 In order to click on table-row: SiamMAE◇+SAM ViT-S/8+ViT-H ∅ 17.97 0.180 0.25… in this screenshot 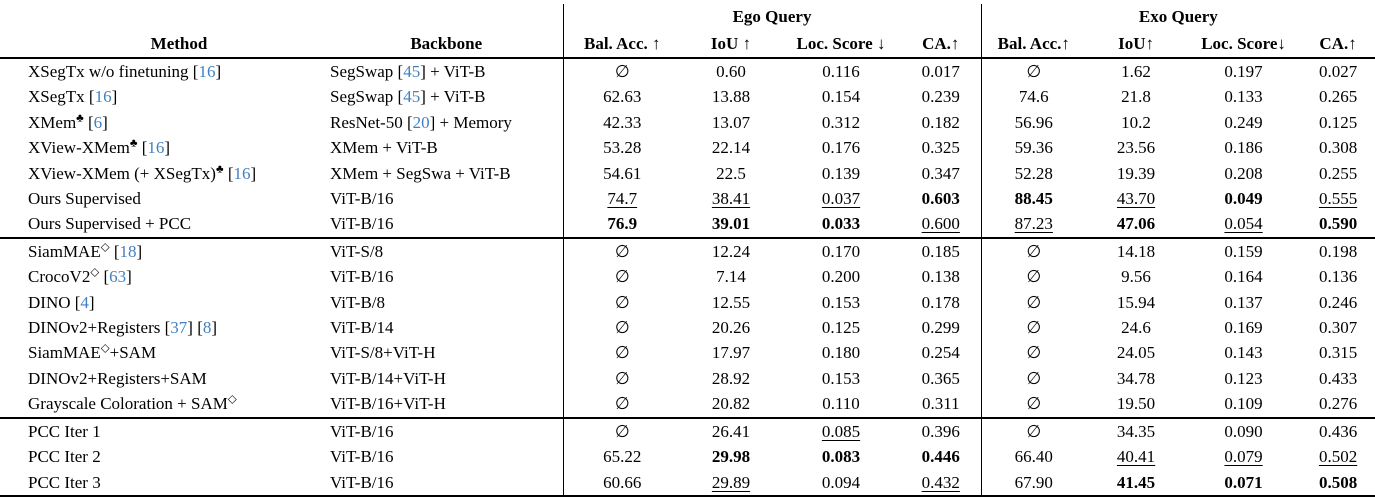, I will do `click(687, 353)`.